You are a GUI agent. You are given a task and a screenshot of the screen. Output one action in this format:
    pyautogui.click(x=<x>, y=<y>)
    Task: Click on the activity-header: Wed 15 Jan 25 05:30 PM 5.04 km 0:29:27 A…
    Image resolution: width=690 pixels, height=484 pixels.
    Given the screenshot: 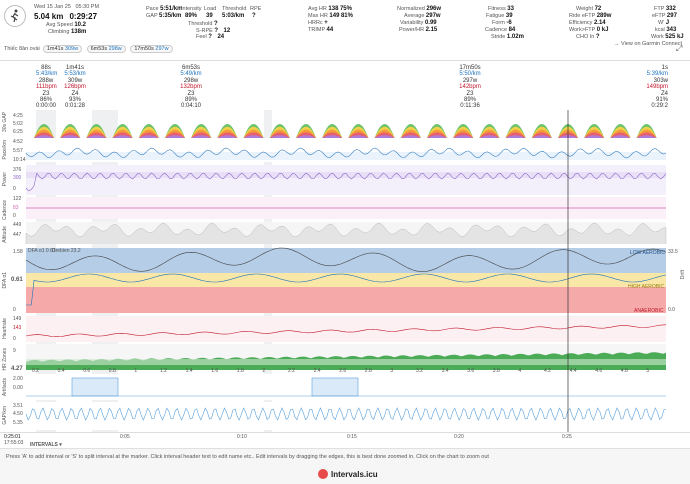 What is the action you would take?
    pyautogui.click(x=345, y=29)
    